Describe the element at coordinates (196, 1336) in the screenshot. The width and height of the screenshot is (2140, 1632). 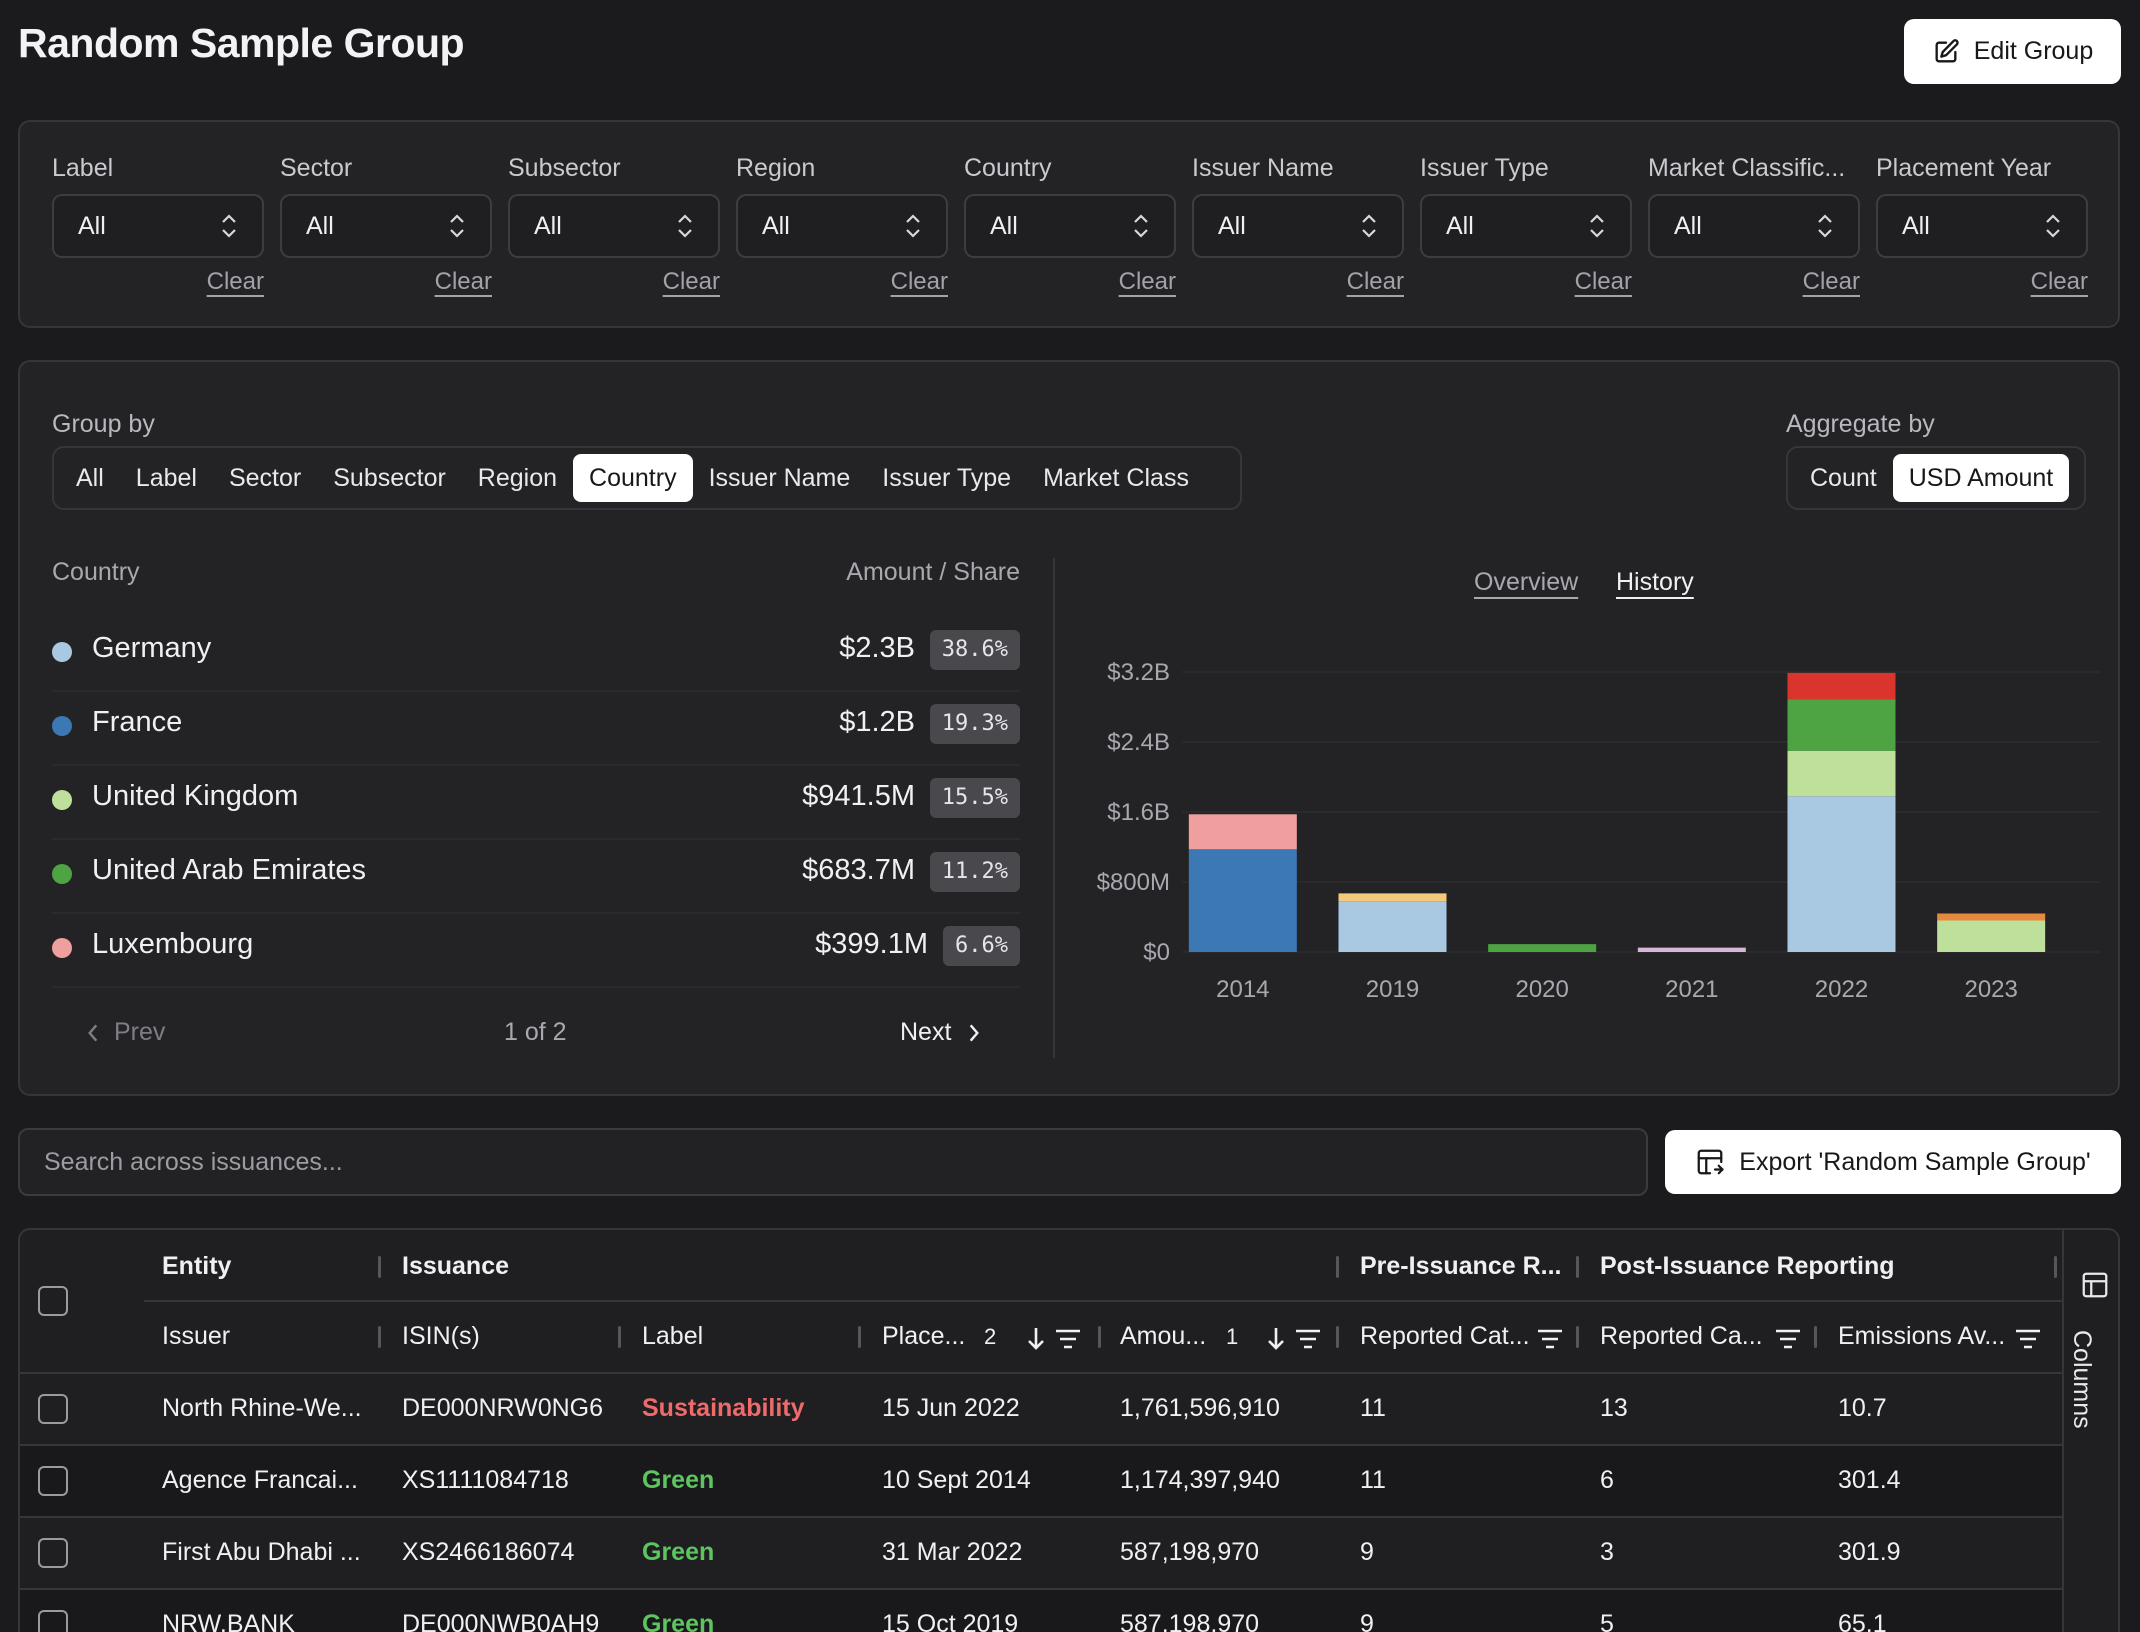
I see `col-issuer: Issuer` at that location.